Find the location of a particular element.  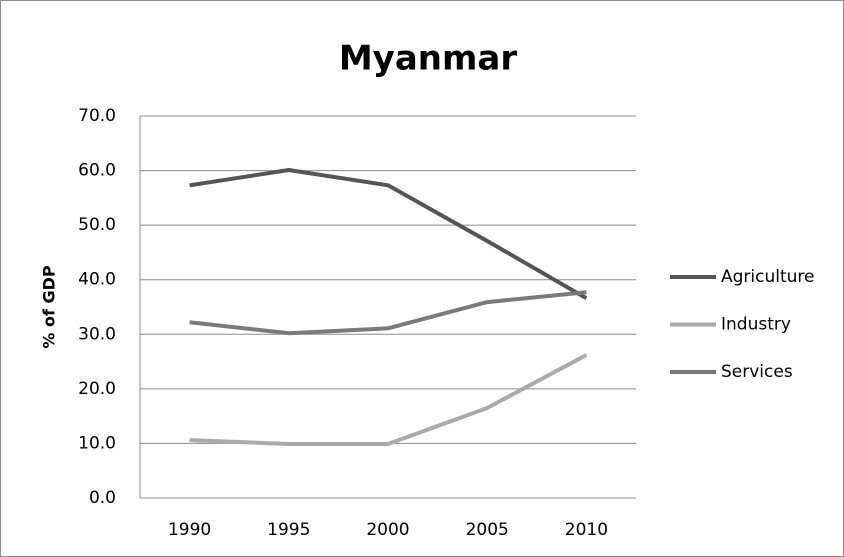

y-tick-label: 0.0 is located at coordinates (102, 498).